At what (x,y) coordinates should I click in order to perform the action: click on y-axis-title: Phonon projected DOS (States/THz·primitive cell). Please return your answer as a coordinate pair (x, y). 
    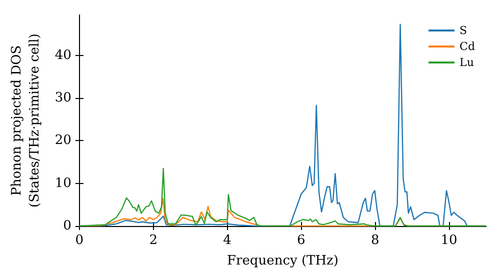
    Looking at the image, I should click on (26, 120).